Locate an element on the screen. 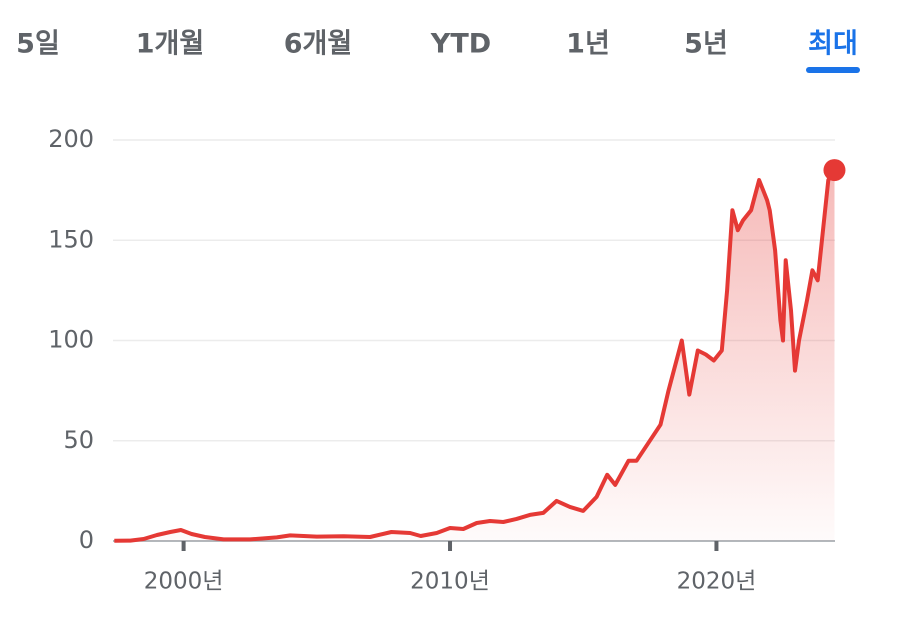 The image size is (900, 624). tab: 5일 is located at coordinates (38, 44).